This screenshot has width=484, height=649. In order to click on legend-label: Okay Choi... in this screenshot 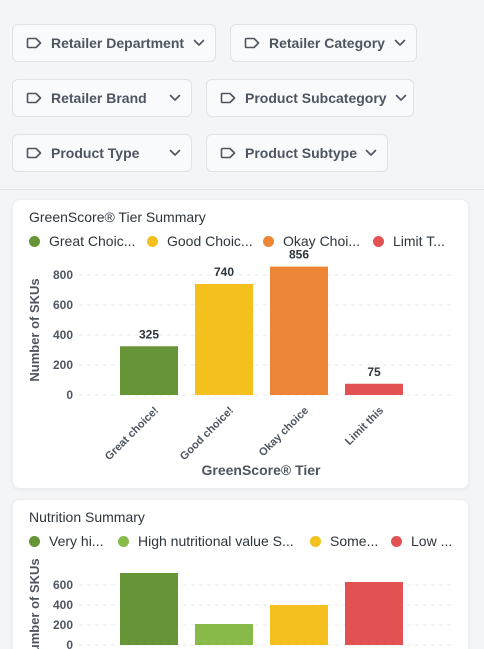, I will do `click(322, 241)`.